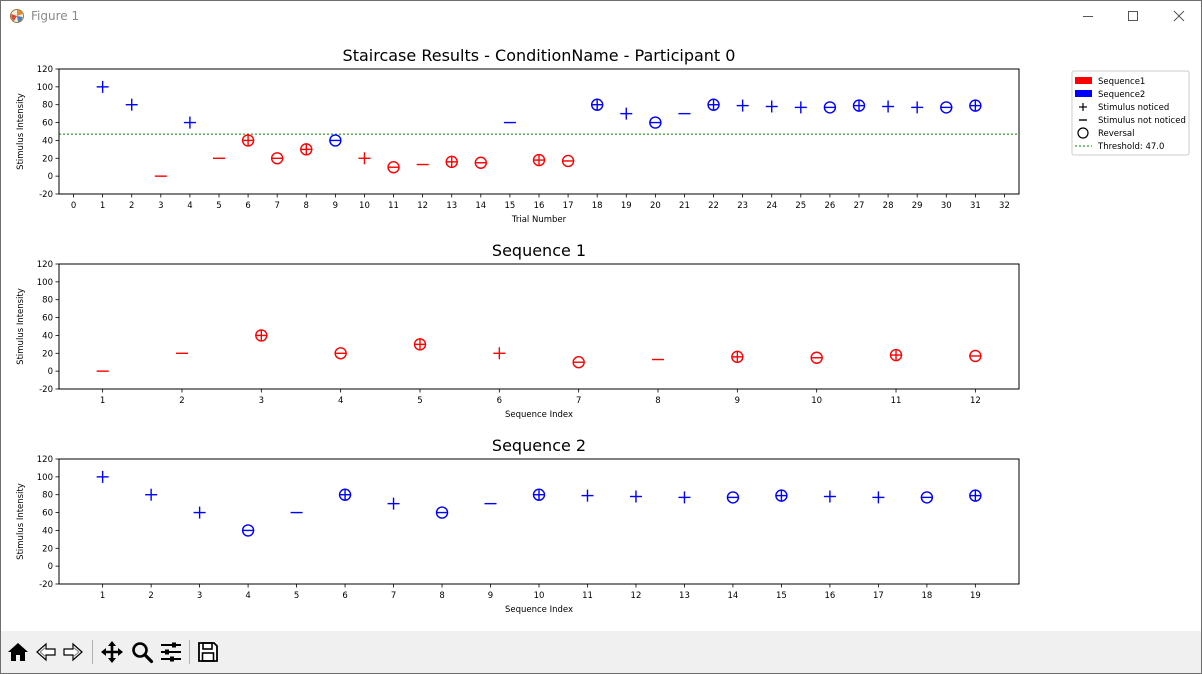 Image resolution: width=1202 pixels, height=674 pixels. What do you see at coordinates (859, 206) in the screenshot?
I see `x-tick-label: 27` at bounding box center [859, 206].